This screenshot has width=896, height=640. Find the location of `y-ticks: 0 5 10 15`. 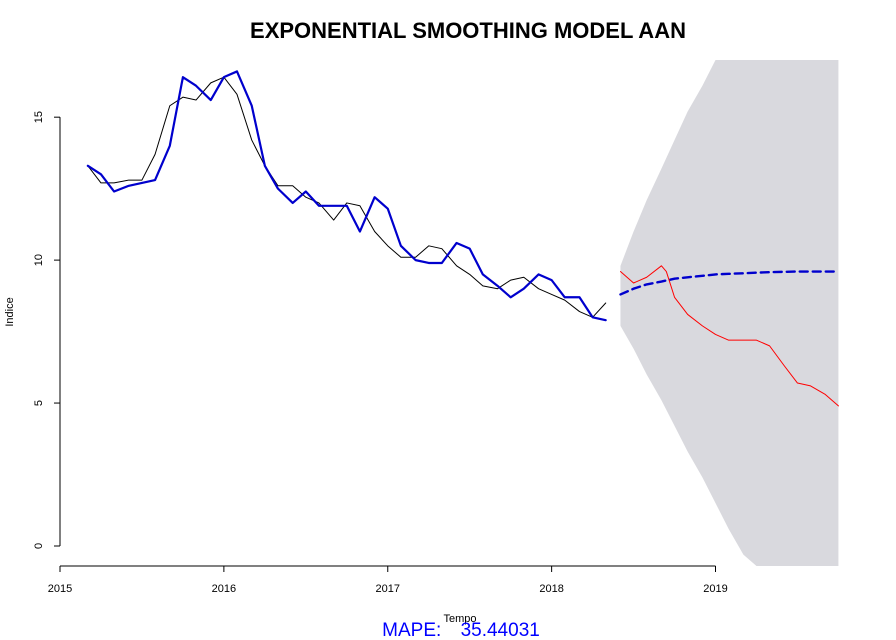

y-ticks: 0 5 10 15 is located at coordinates (46, 330).